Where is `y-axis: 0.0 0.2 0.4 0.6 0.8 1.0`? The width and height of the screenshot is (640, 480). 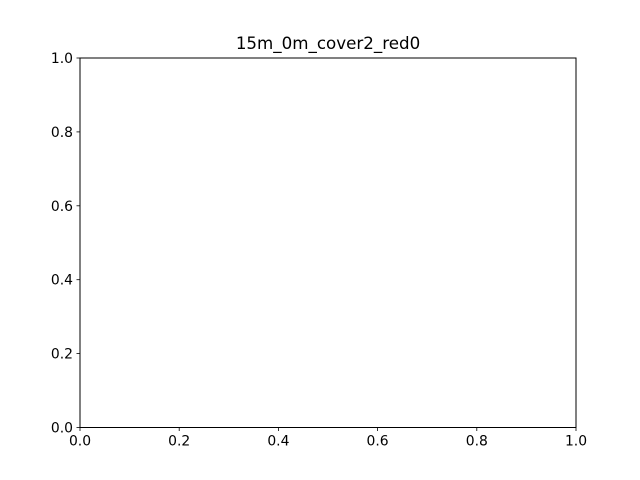 y-axis: 0.0 0.2 0.4 0.6 0.8 1.0 is located at coordinates (65, 244).